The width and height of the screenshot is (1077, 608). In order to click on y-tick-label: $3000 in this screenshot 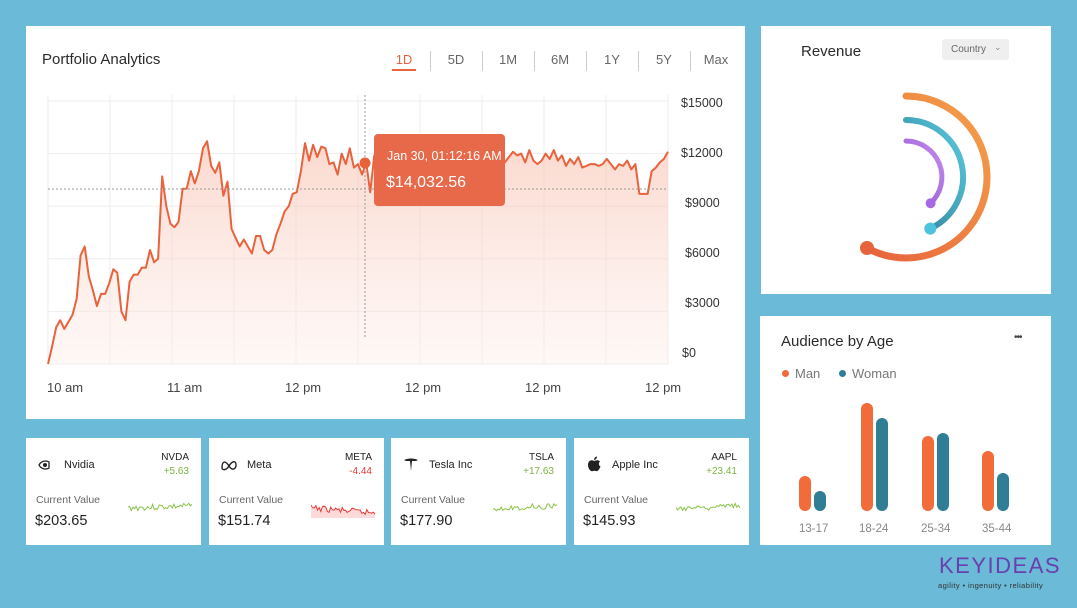, I will do `click(702, 303)`.